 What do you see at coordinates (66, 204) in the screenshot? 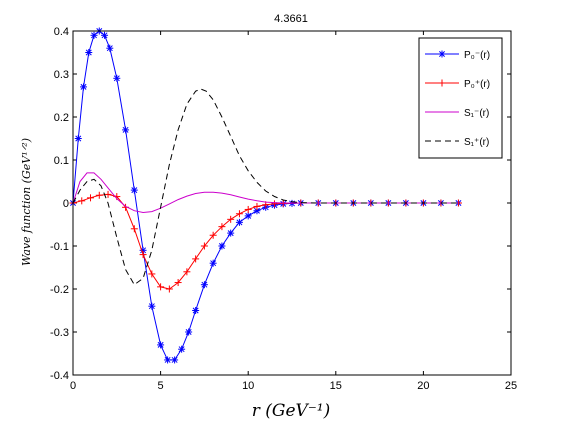
I see `y-tick-label: 0` at bounding box center [66, 204].